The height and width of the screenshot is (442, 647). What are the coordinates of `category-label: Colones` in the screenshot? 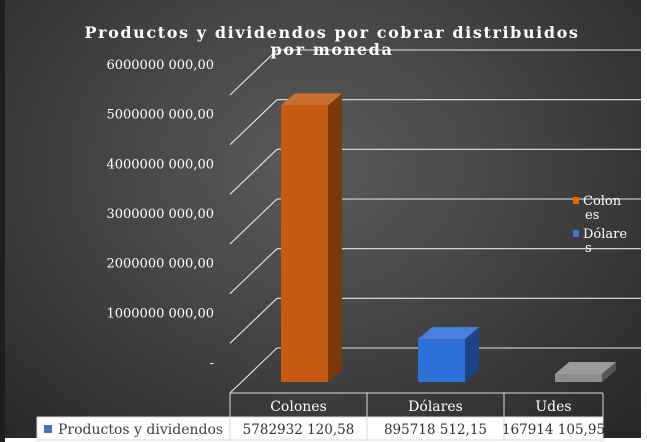 It's located at (298, 407).